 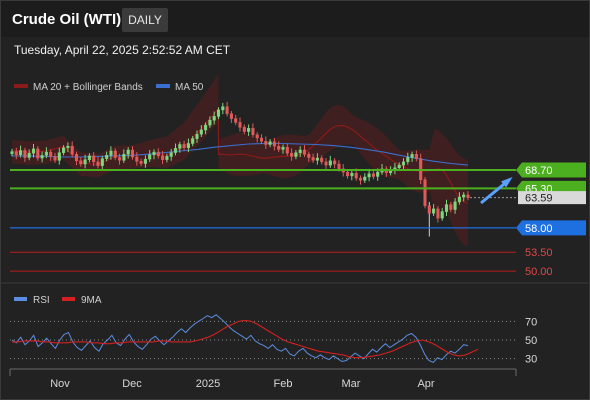 I want to click on timestamp: Tuesday, April 22, 2025 2:52:52 AM CET, so click(x=122, y=50).